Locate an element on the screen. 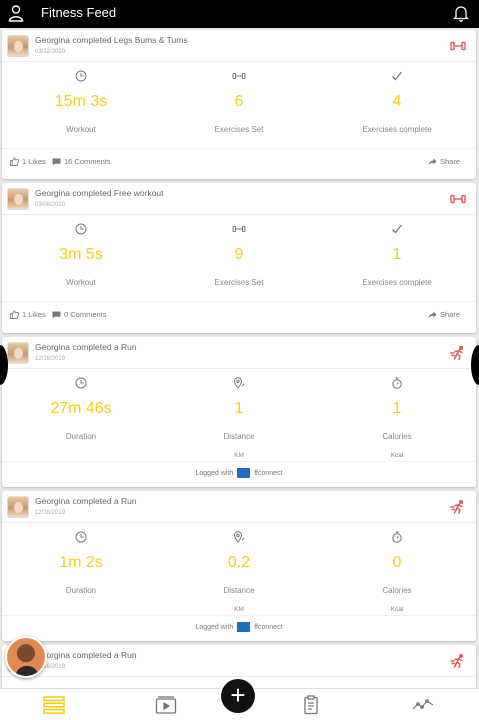  comments-button: 16 Comments is located at coordinates (81, 161).